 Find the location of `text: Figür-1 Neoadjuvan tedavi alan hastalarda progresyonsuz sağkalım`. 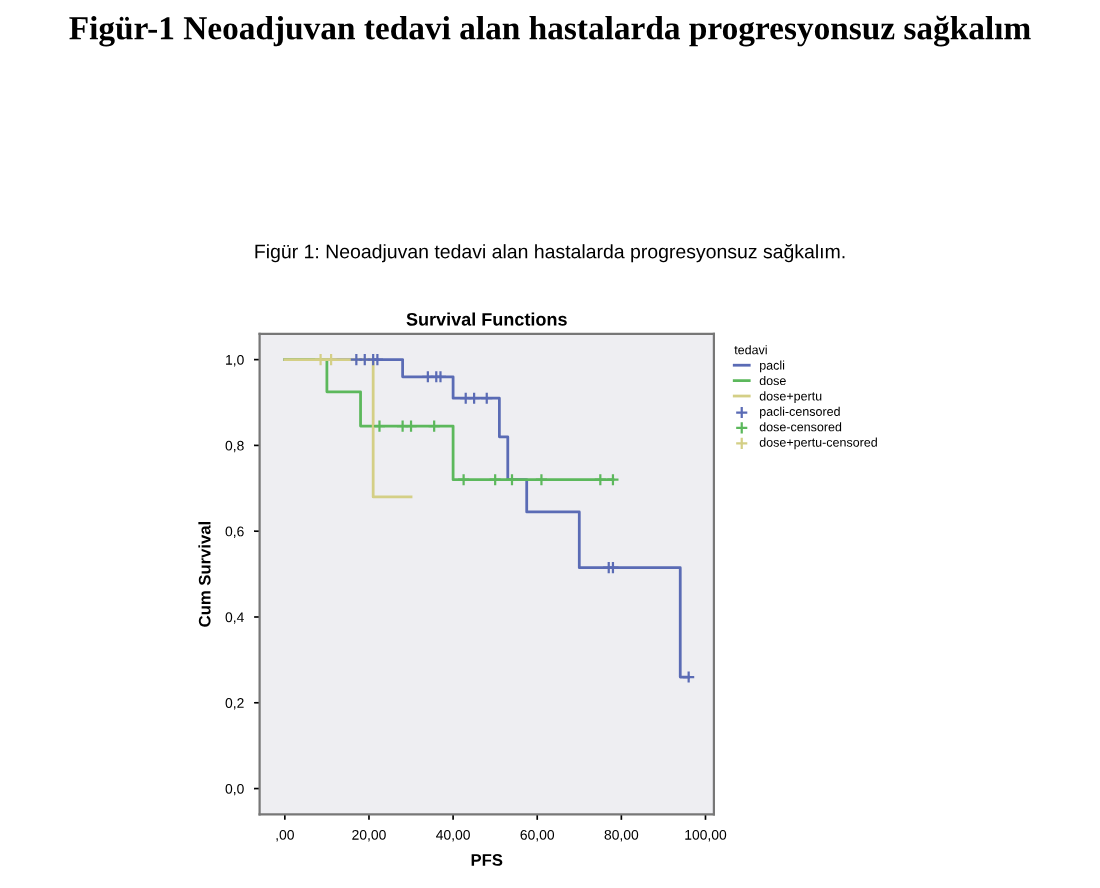

text: Figür-1 Neoadjuvan tedavi alan hastalarda progresyonsuz sağkalım is located at coordinates (550, 31).